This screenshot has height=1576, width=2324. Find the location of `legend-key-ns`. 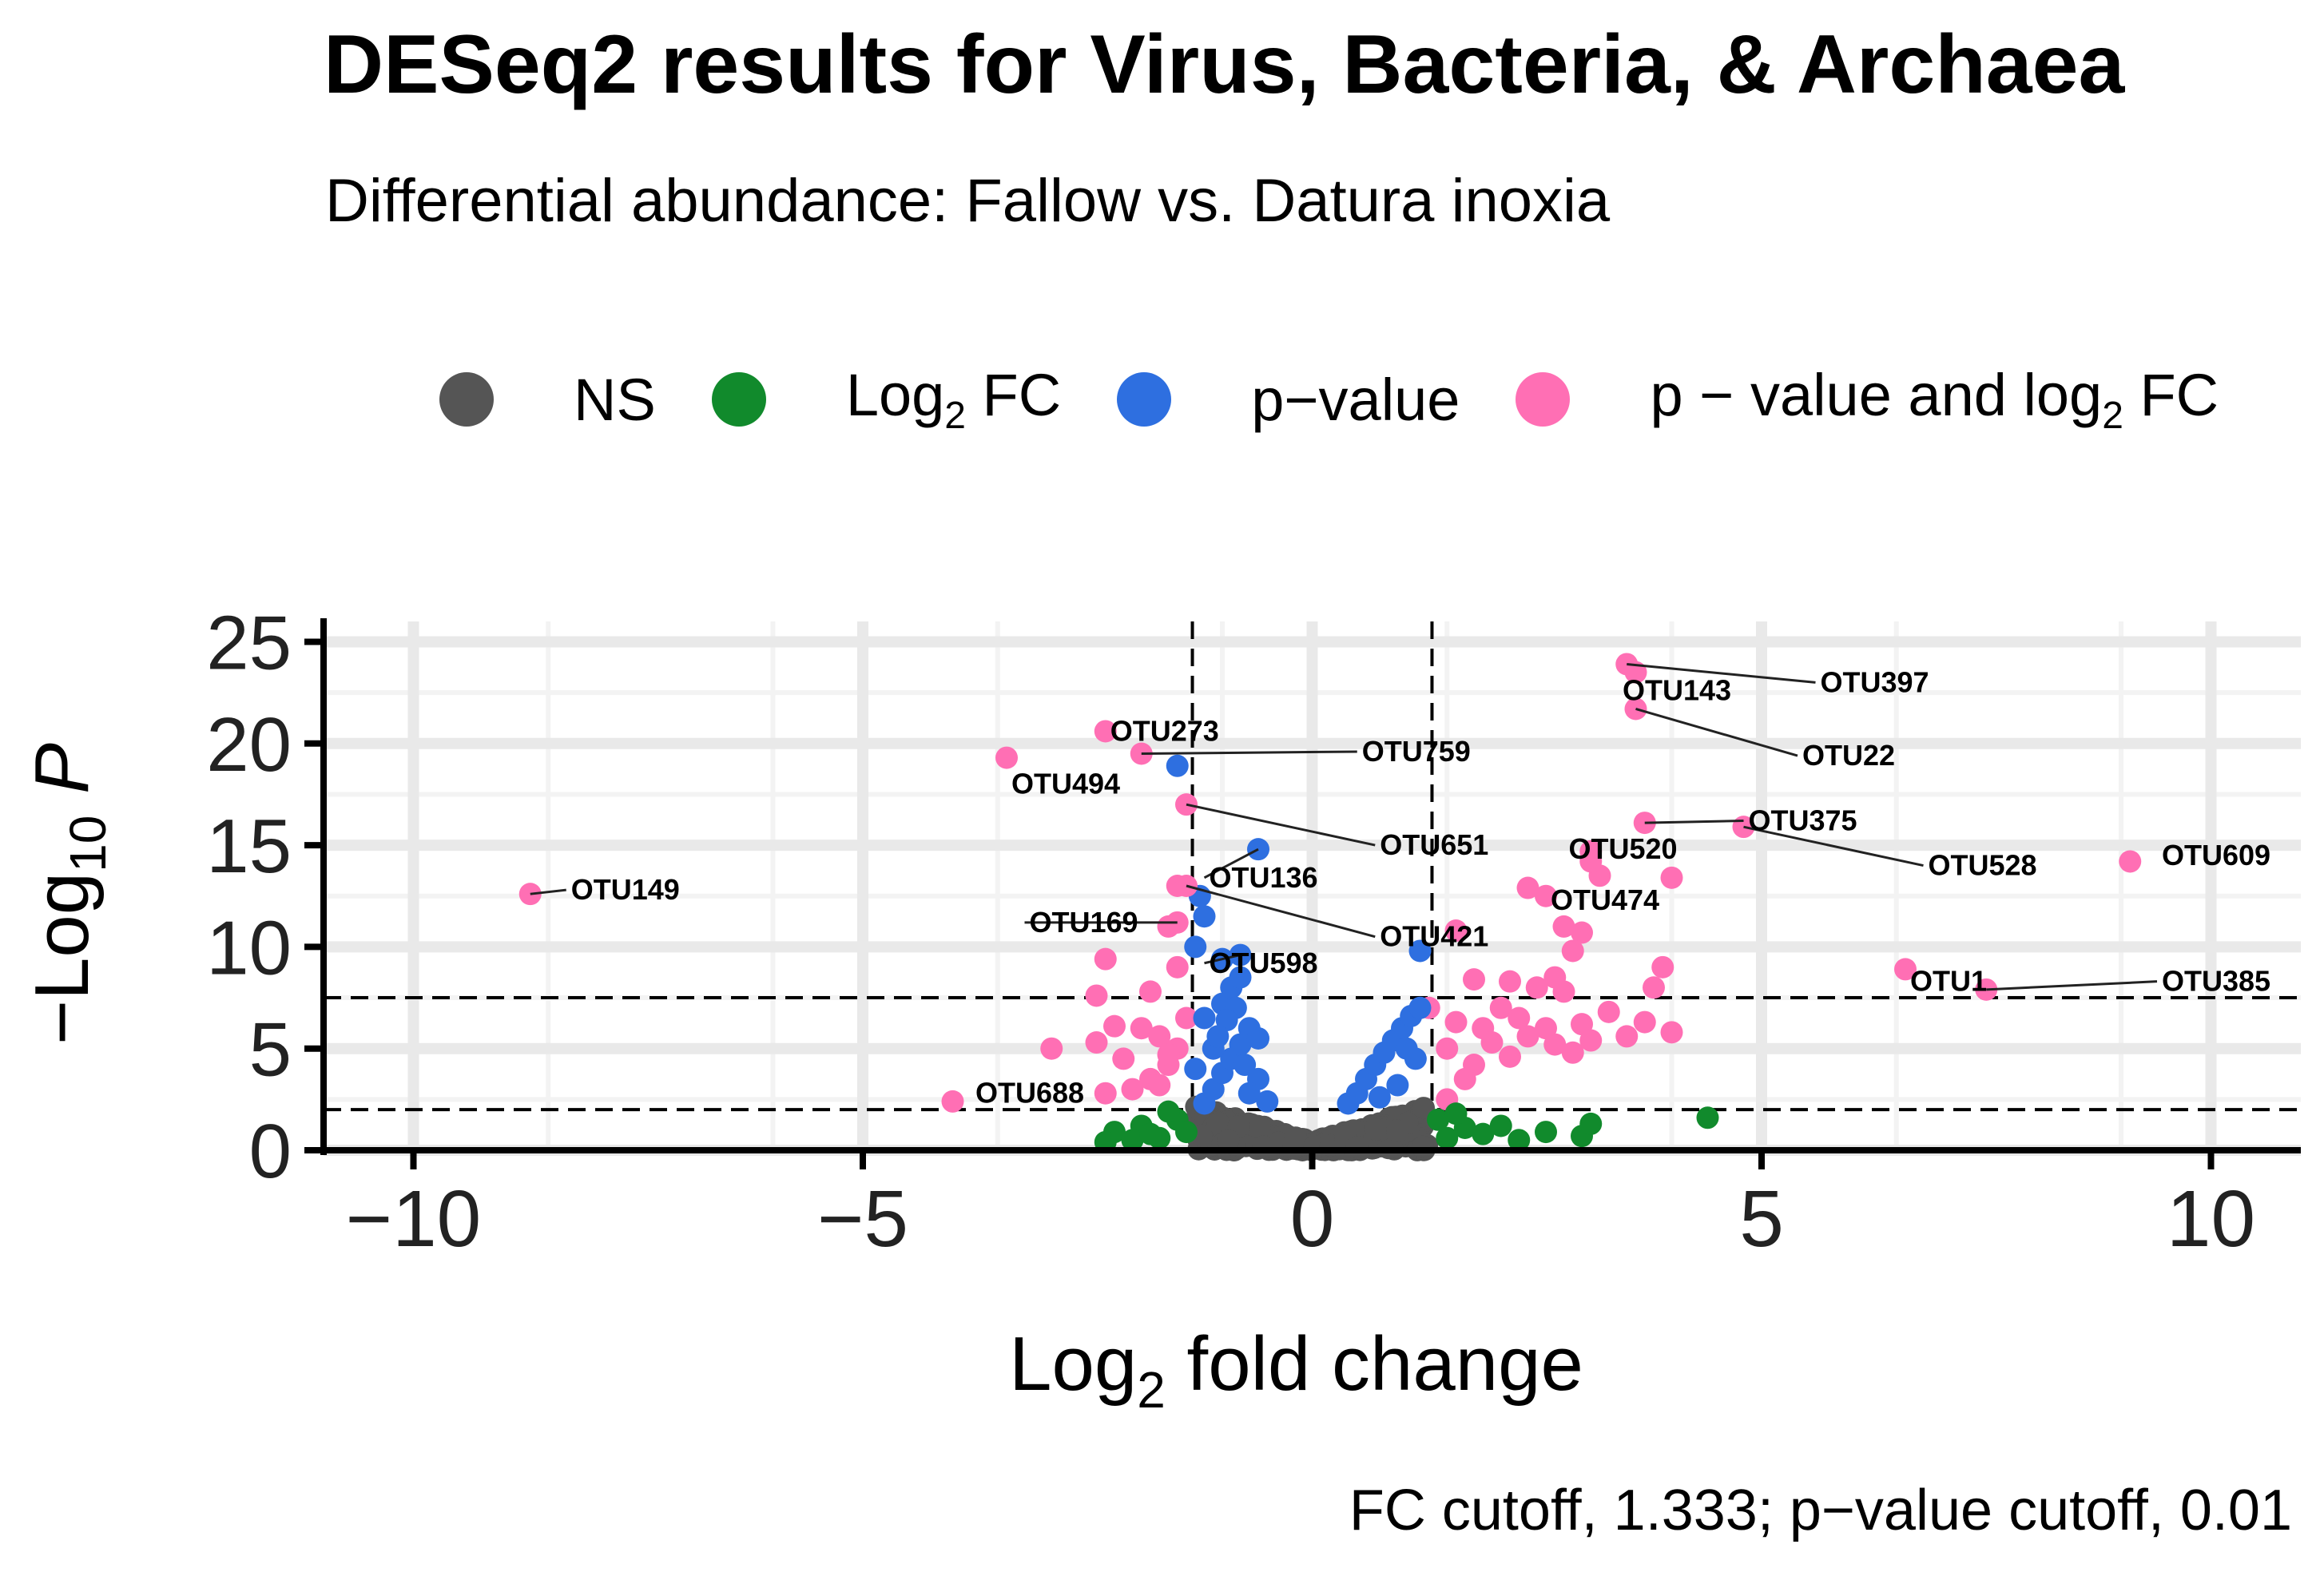

legend-key-ns is located at coordinates (466, 400).